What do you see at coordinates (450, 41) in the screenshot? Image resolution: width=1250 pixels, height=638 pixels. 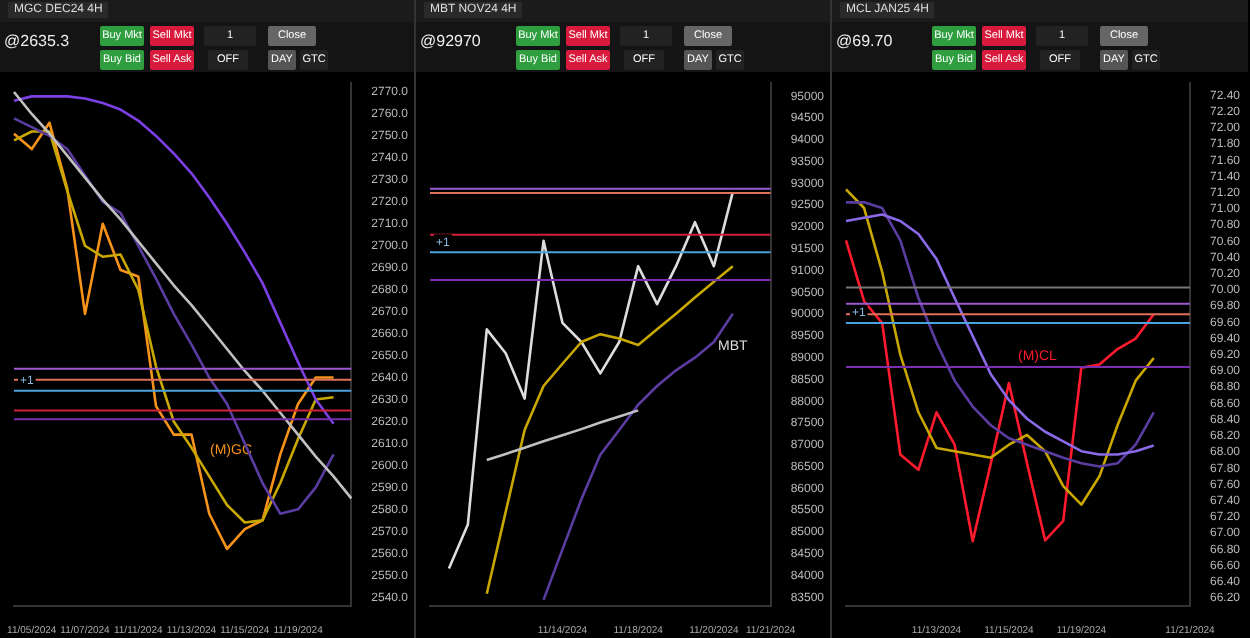 I see `chart-subtitle: @92970` at bounding box center [450, 41].